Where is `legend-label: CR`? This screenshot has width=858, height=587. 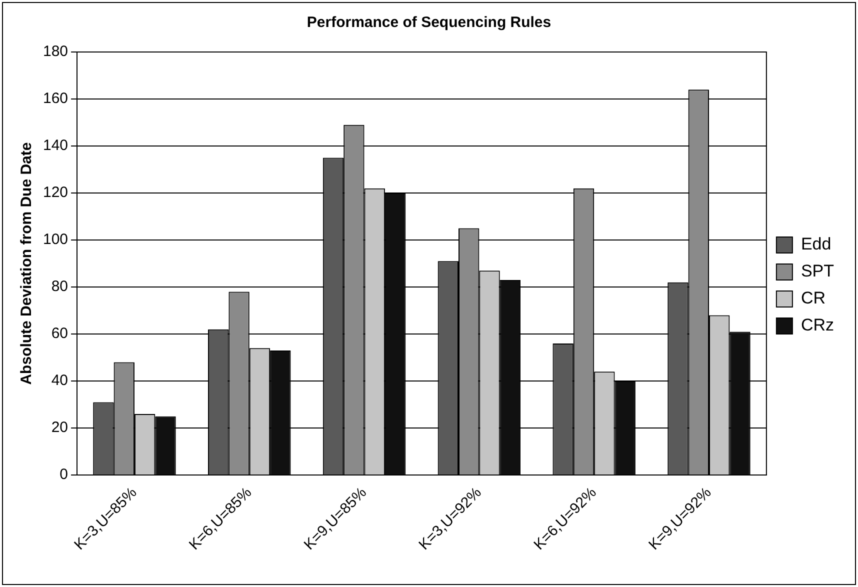 legend-label: CR is located at coordinates (813, 298).